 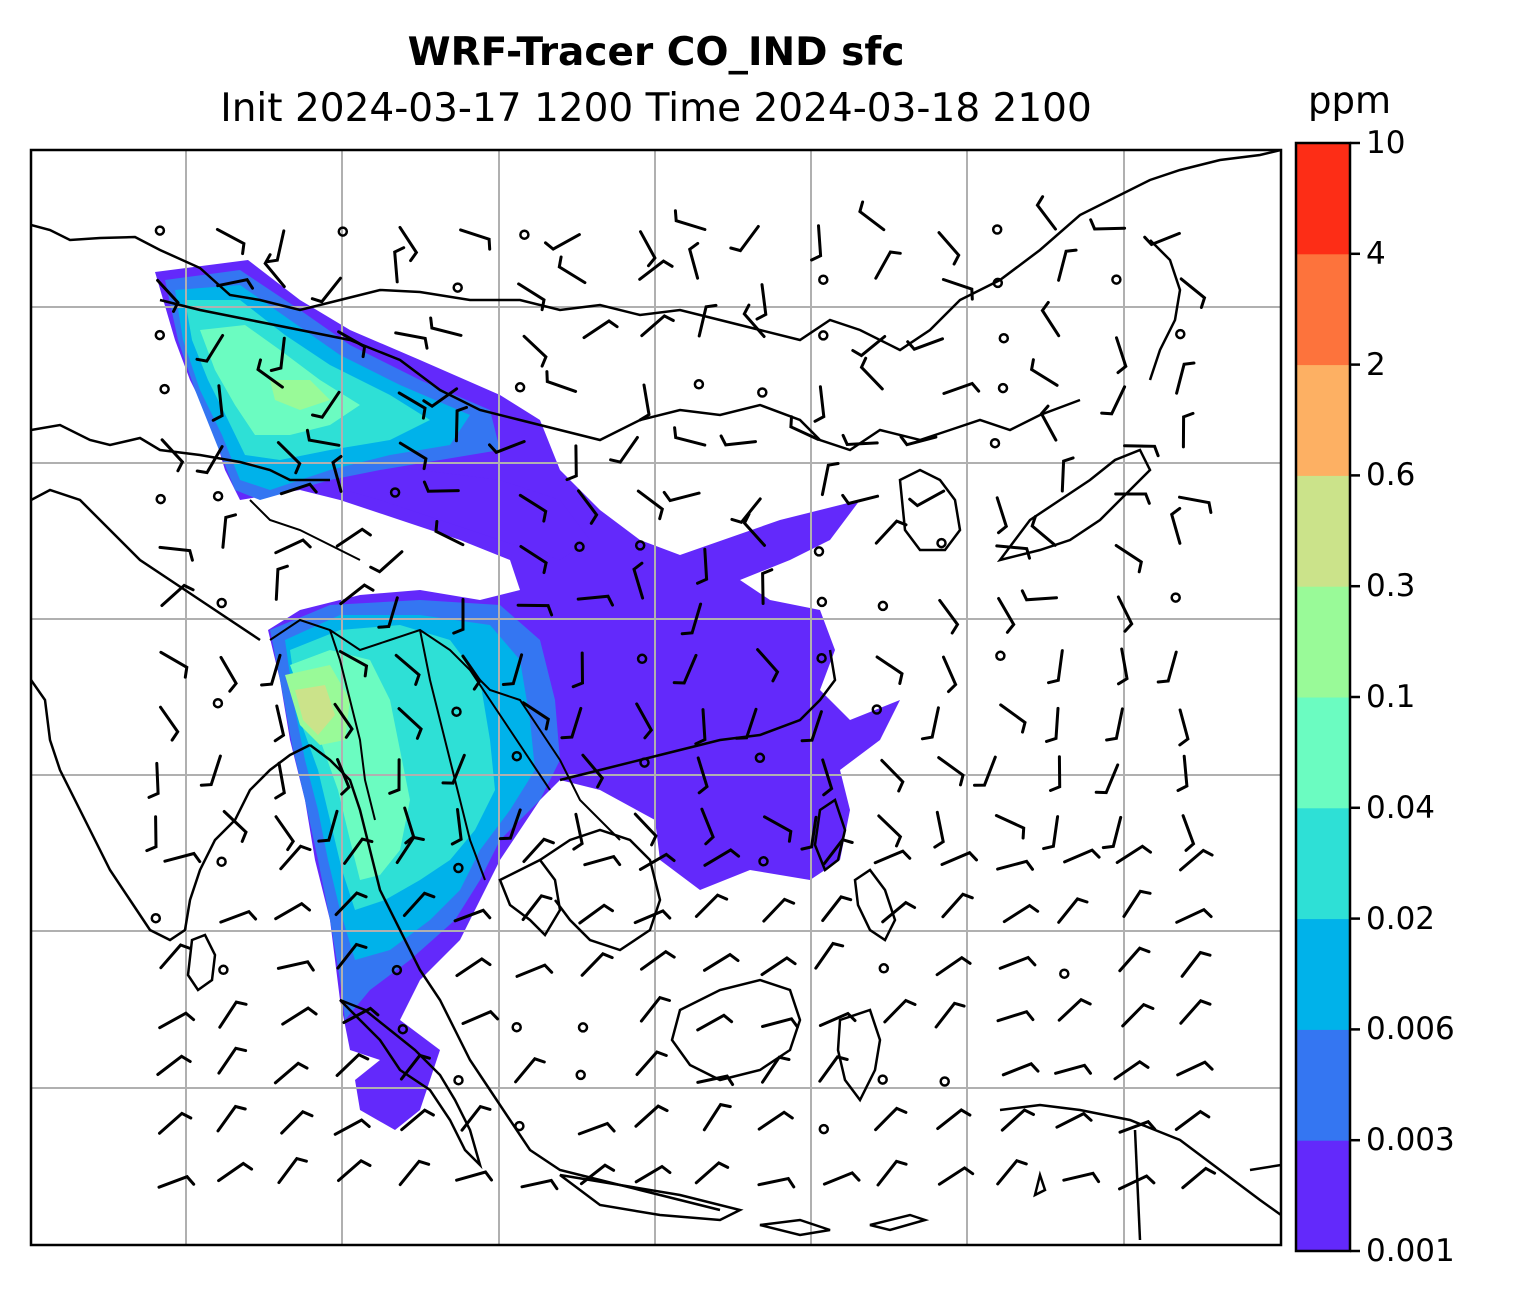 What do you see at coordinates (1410, 1029) in the screenshot?
I see `colorbar-tick-label: 0.006` at bounding box center [1410, 1029].